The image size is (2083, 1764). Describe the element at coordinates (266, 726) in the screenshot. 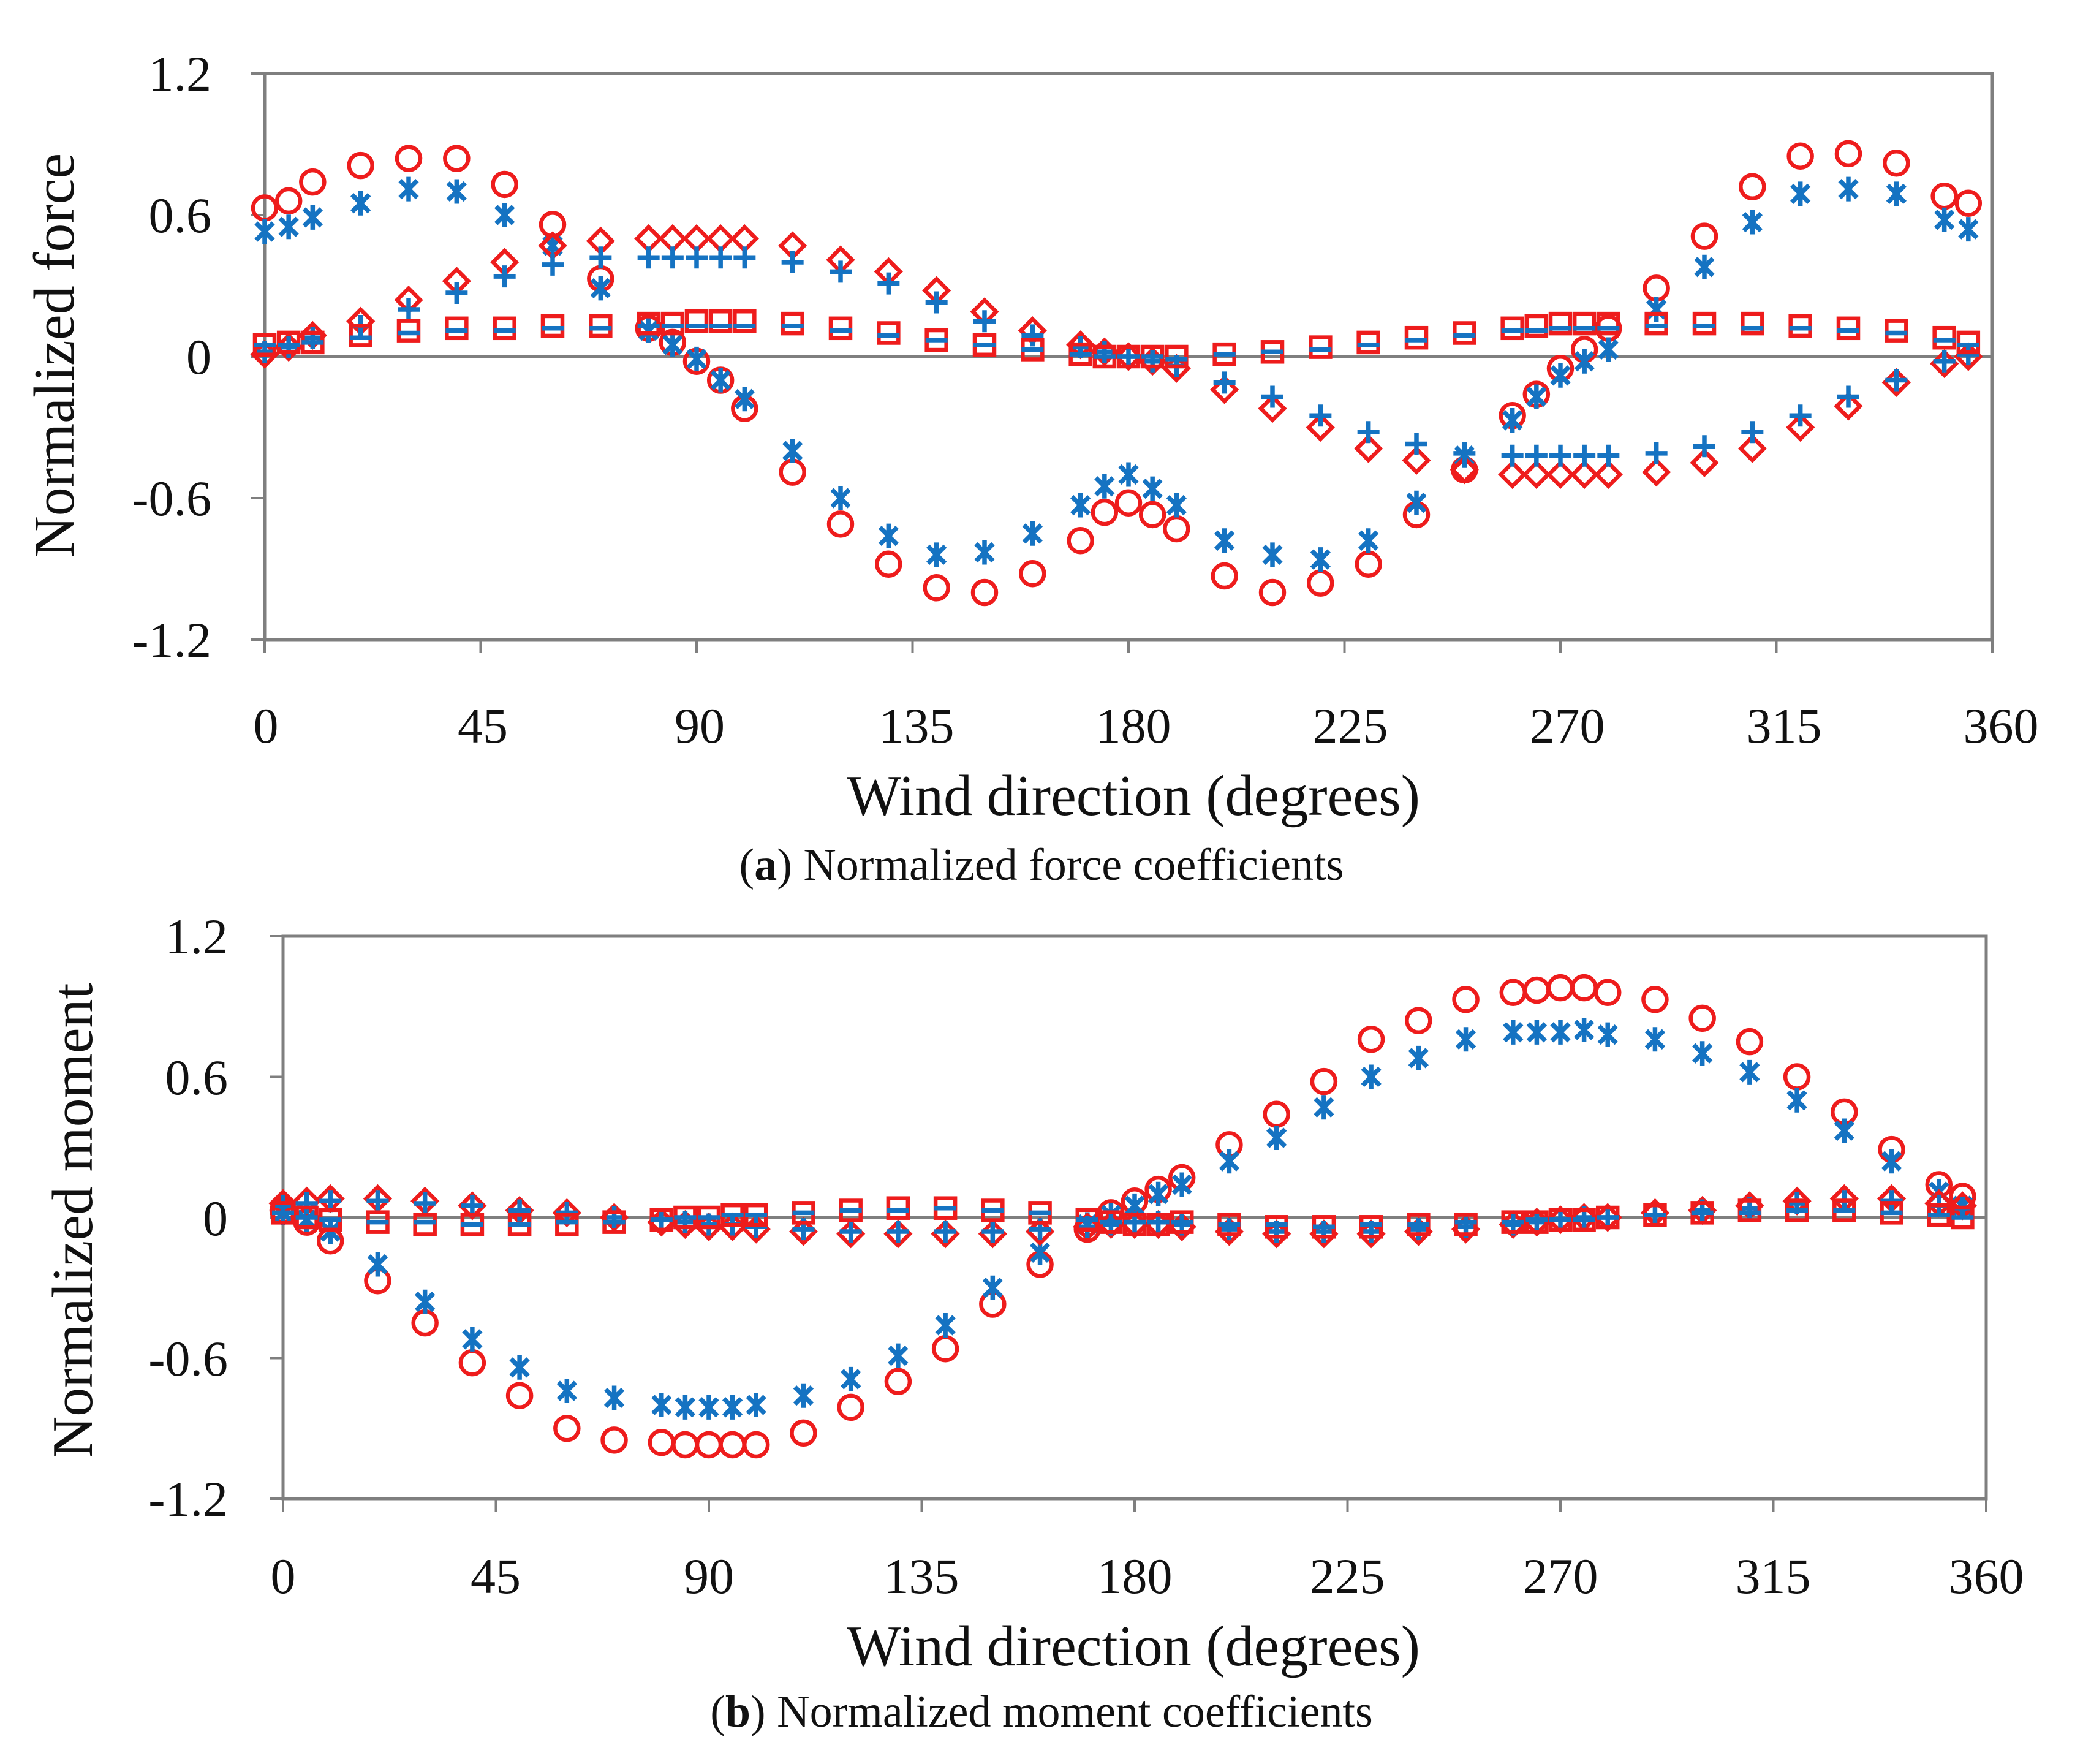

I see `x-tick-label: 0` at that location.